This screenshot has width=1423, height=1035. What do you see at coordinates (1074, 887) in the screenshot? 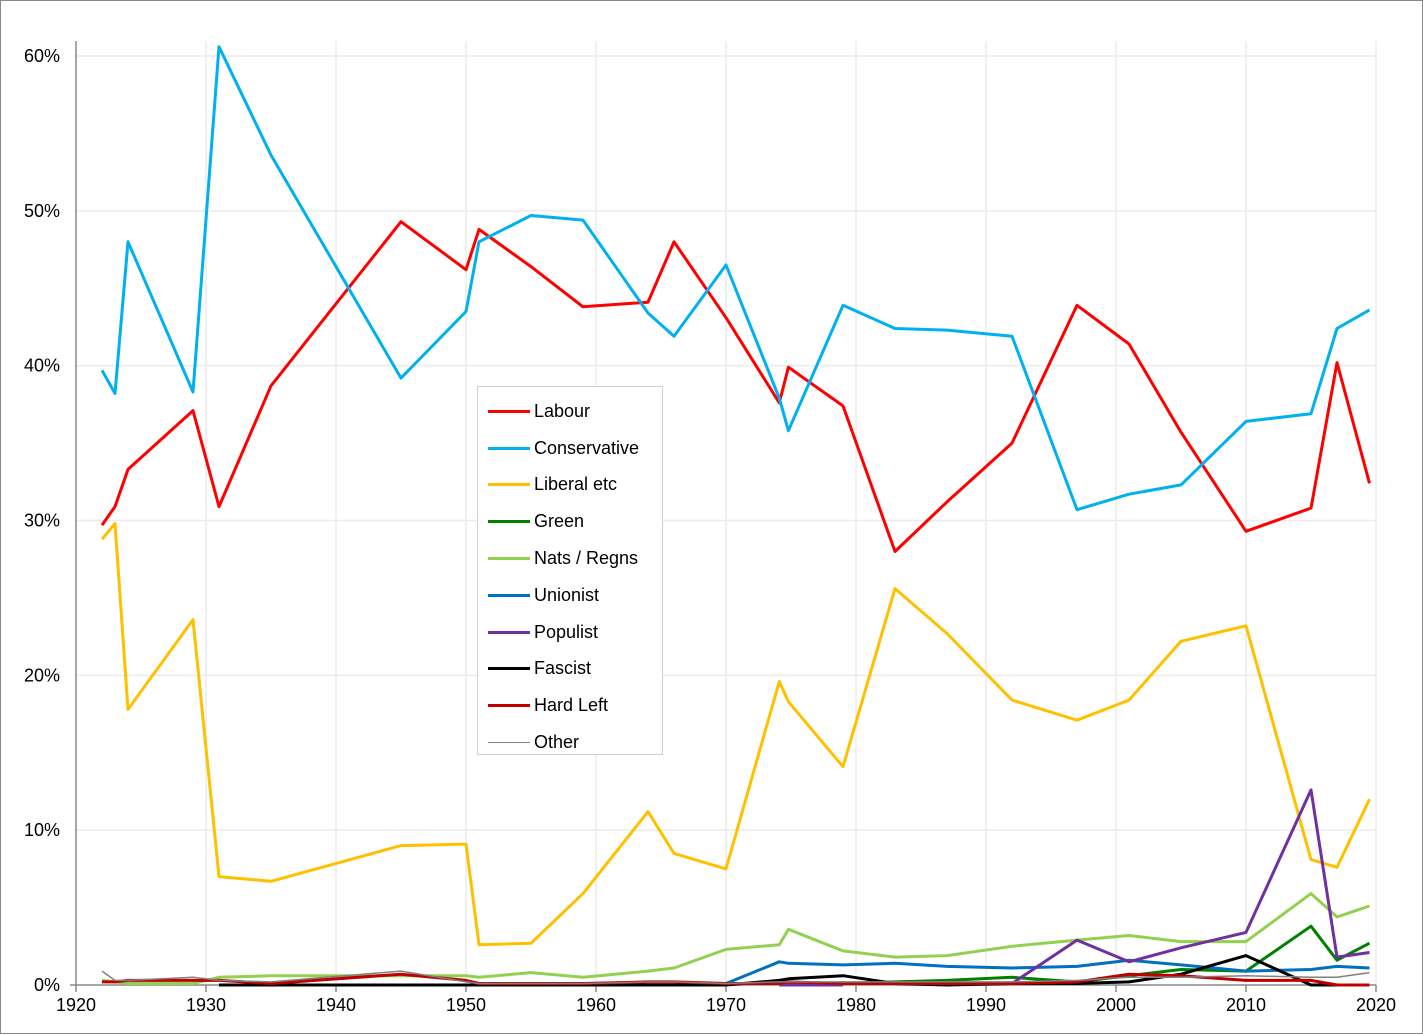
I see `series-line-populist` at bounding box center [1074, 887].